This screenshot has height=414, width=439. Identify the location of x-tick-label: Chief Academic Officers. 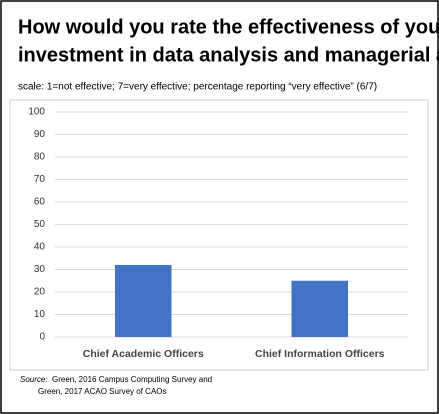
(143, 354).